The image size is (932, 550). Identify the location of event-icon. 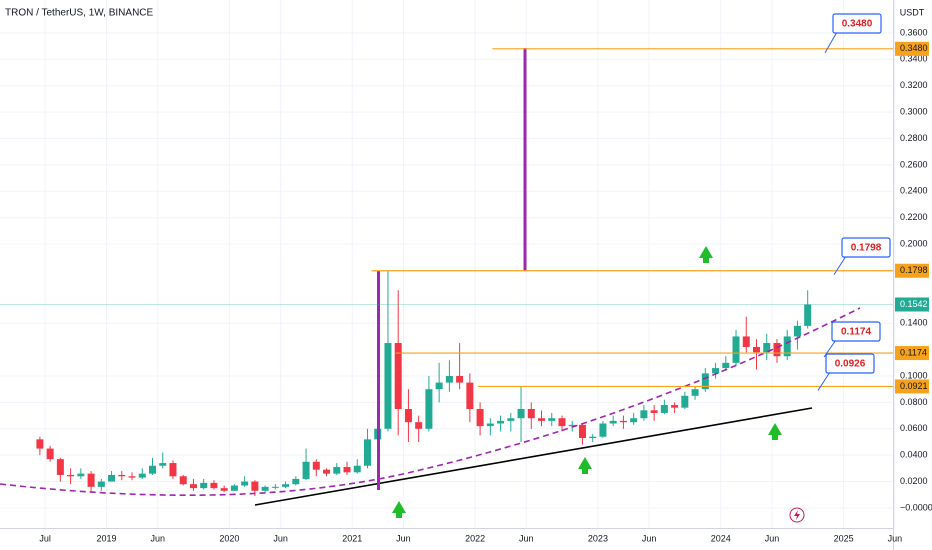
(797, 515).